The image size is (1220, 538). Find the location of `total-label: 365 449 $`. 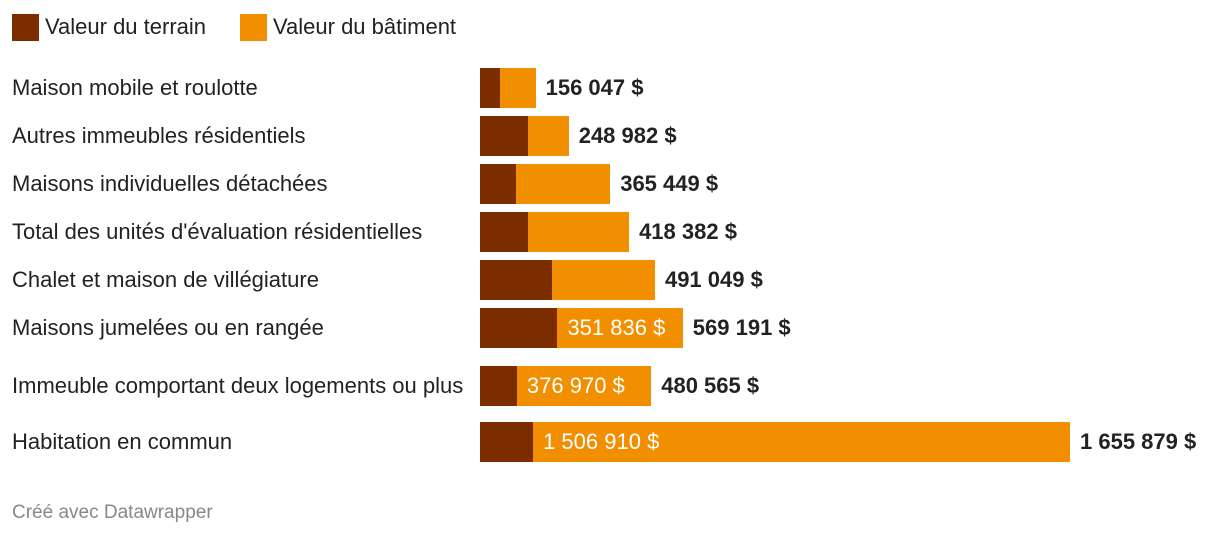

total-label: 365 449 $ is located at coordinates (669, 183).